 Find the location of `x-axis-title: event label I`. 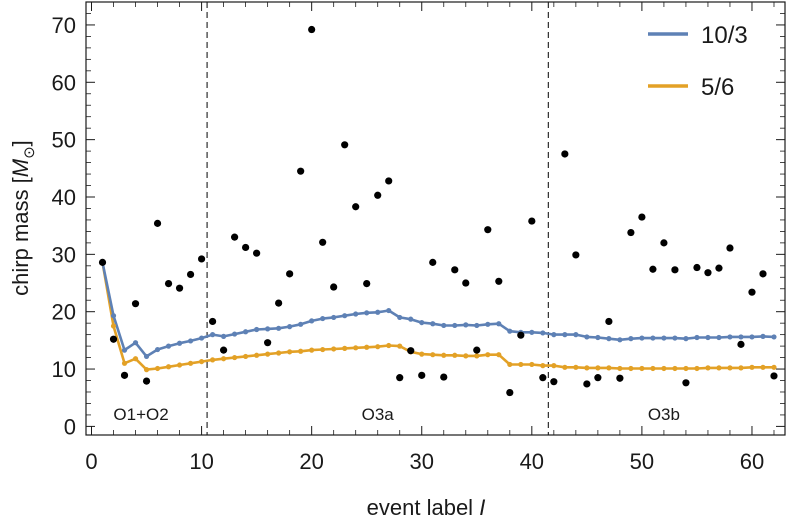

x-axis-title: event label I is located at coordinates (426, 507).